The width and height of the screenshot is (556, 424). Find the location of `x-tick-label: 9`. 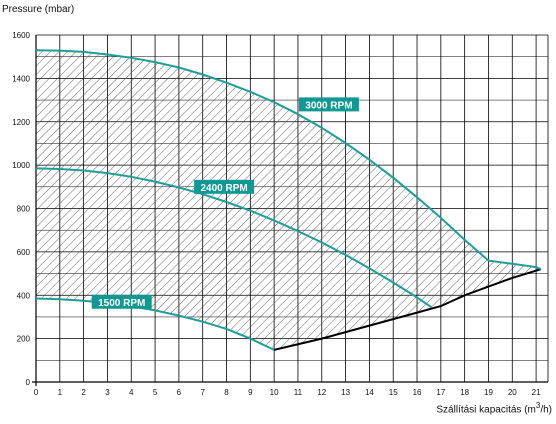

x-tick-label: 9 is located at coordinates (250, 392).